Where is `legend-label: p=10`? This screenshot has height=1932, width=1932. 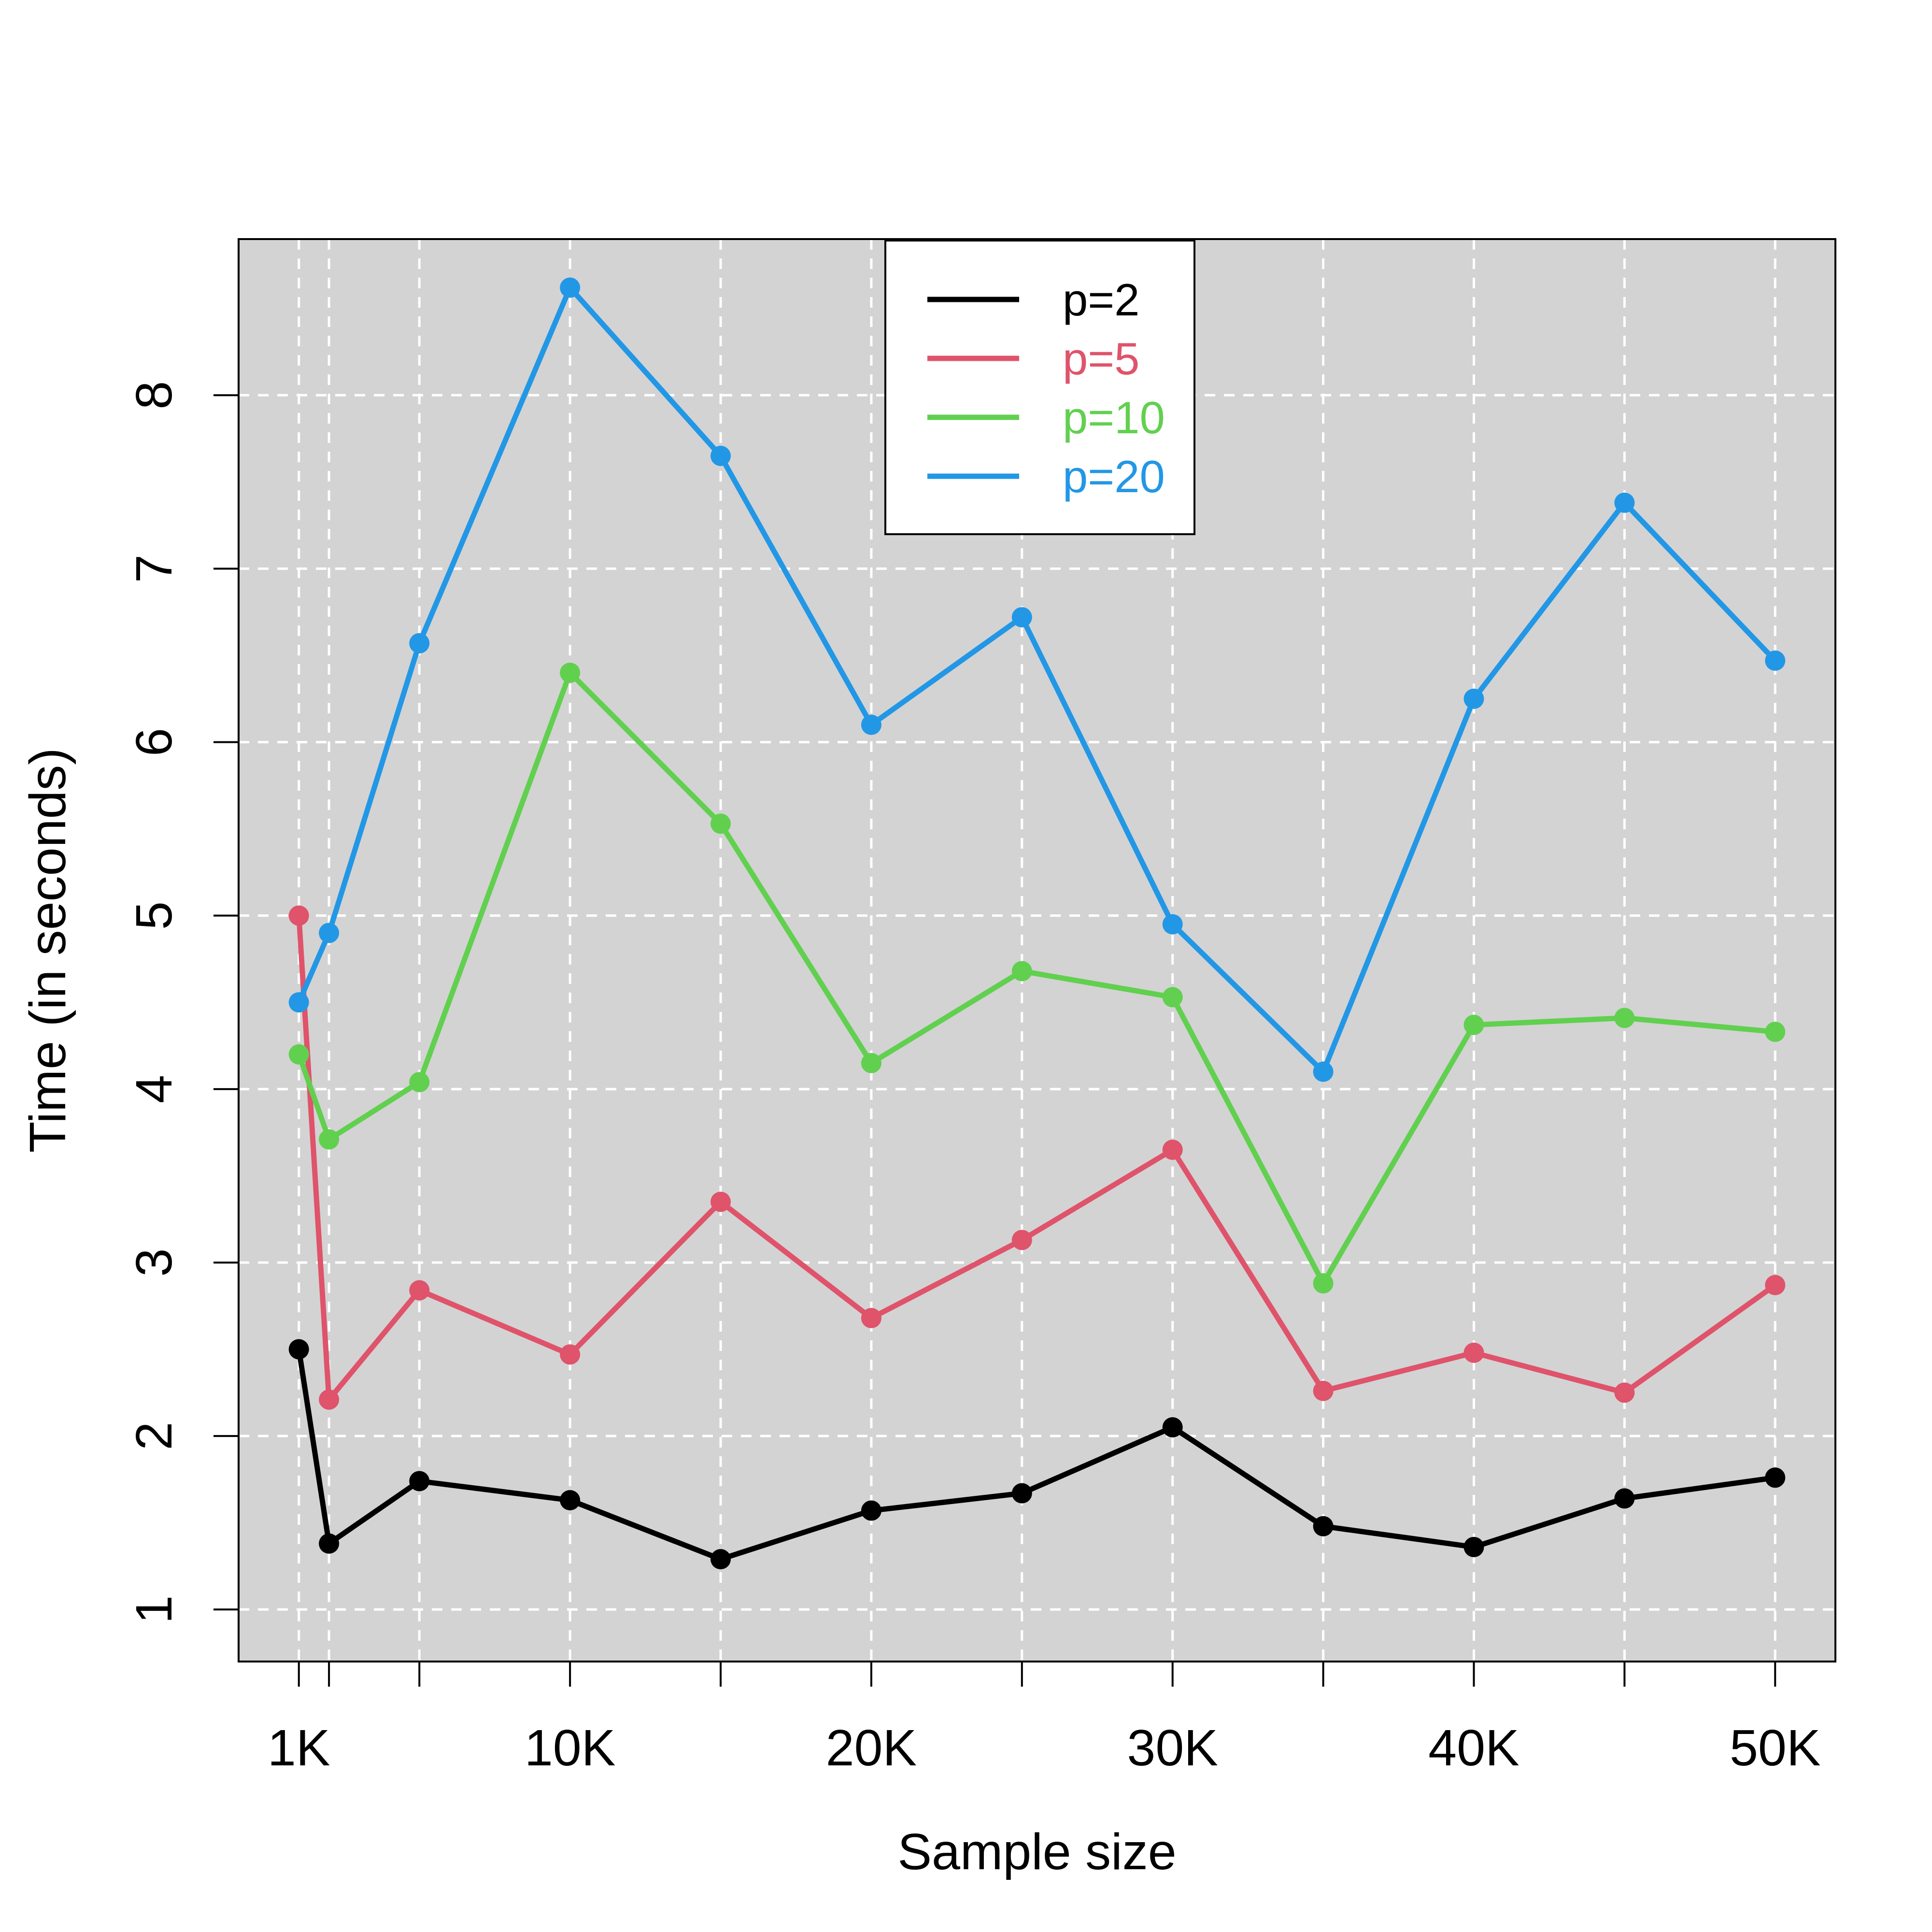
legend-label: p=10 is located at coordinates (1114, 417).